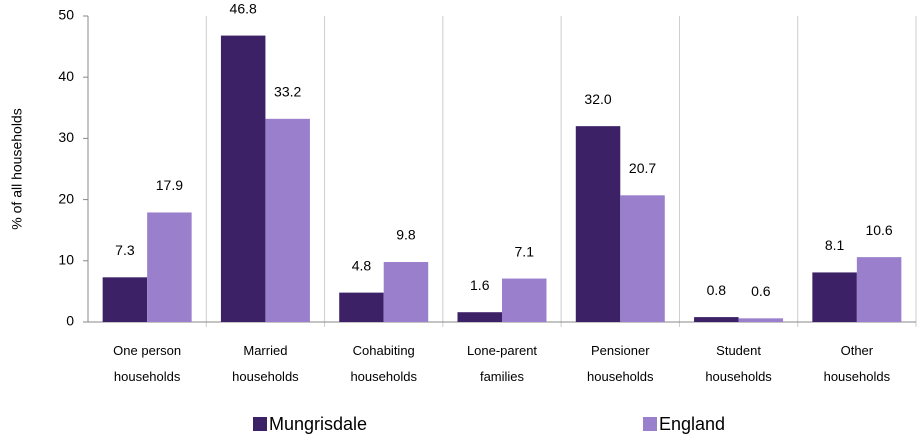 This screenshot has height=439, width=919. What do you see at coordinates (525, 251) in the screenshot?
I see `value-label: 7.1` at bounding box center [525, 251].